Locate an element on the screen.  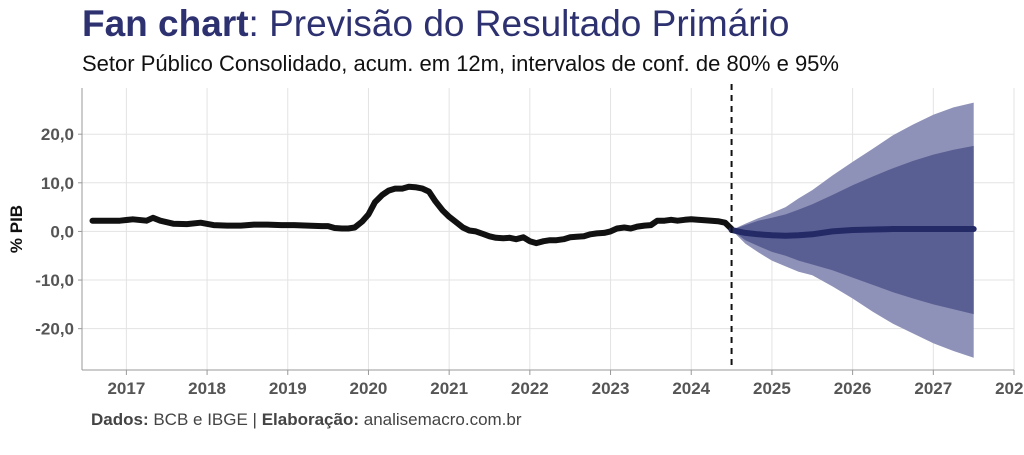
y-tick-label: 10,0 is located at coordinates (57, 183).